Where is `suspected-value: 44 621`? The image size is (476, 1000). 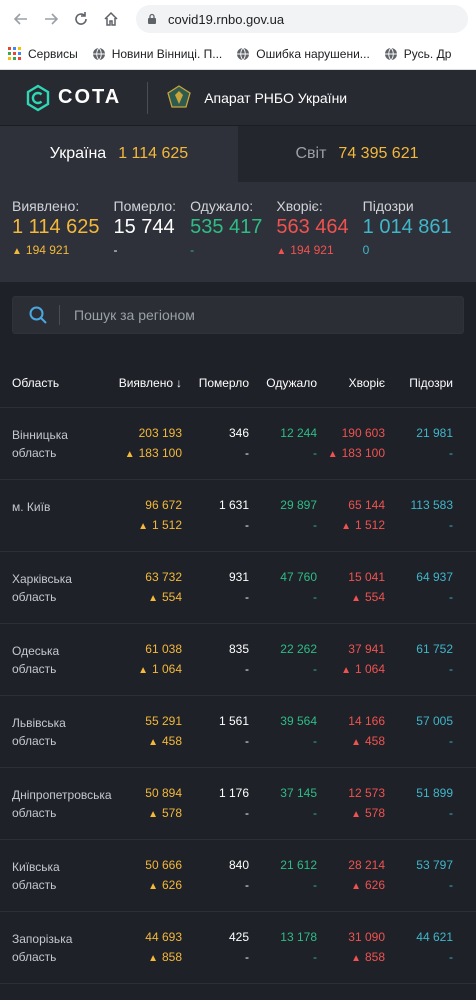 suspected-value: 44 621 is located at coordinates (434, 937).